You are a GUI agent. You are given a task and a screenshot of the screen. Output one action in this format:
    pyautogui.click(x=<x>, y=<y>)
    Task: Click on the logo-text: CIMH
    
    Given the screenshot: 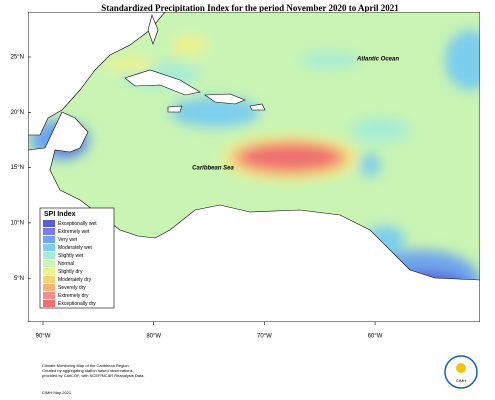 What is the action you would take?
    pyautogui.click(x=461, y=380)
    